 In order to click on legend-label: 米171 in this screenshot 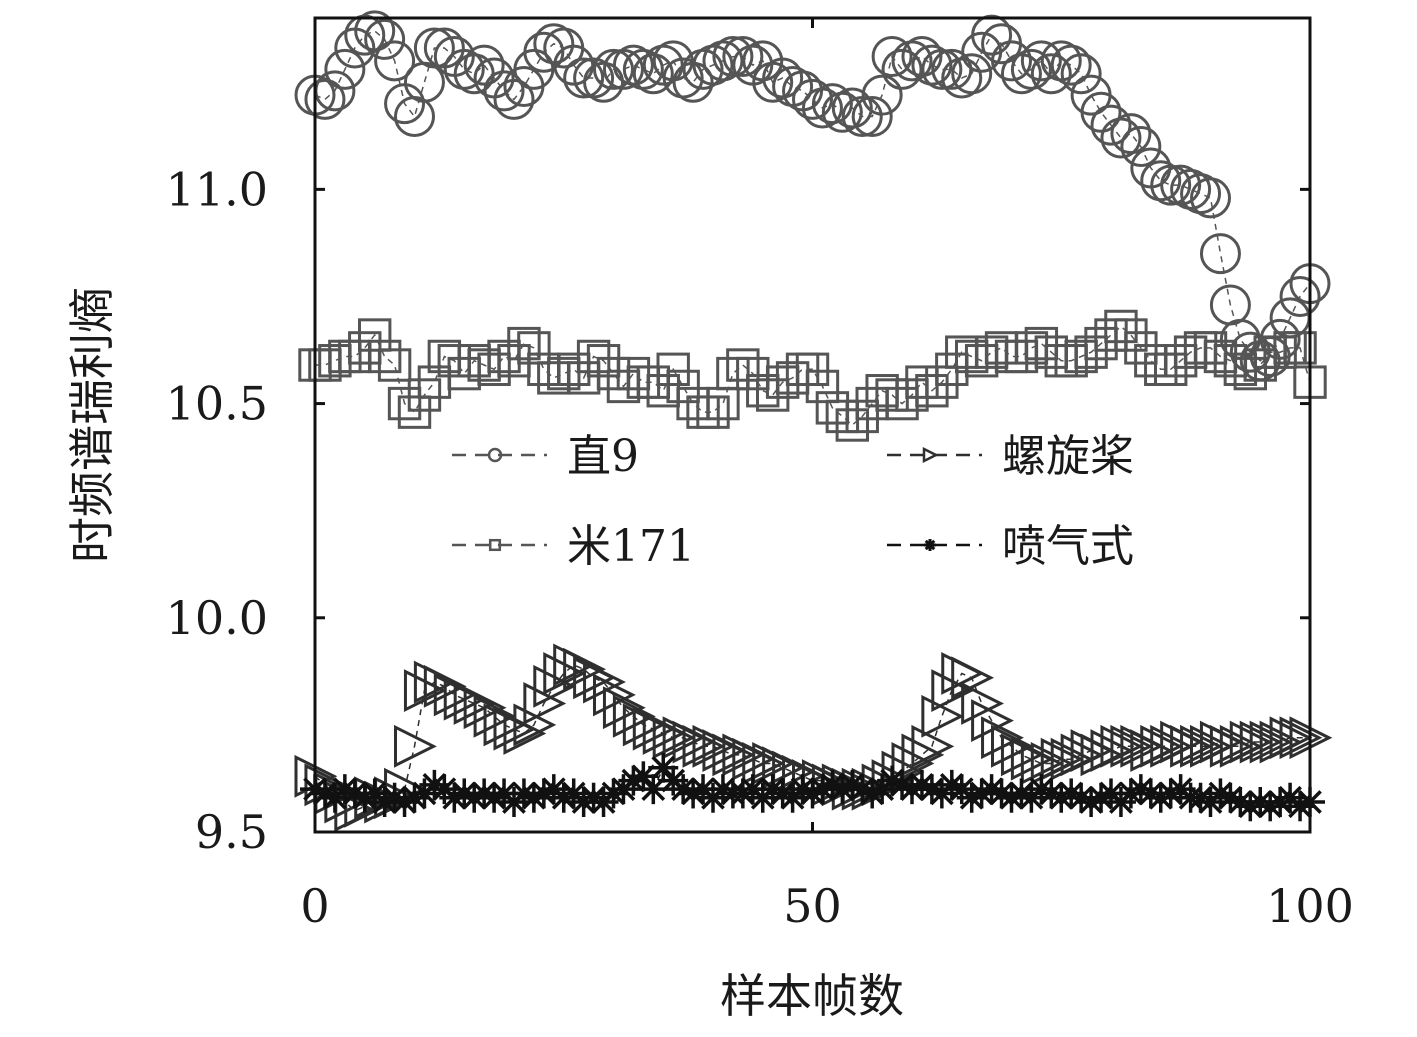, I will do `click(631, 546)`.